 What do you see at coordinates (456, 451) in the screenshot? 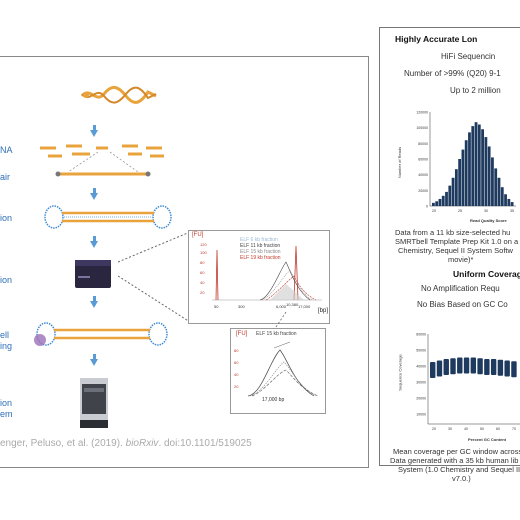
I see `caption2-line1: Mean coverage per GC window across` at bounding box center [456, 451].